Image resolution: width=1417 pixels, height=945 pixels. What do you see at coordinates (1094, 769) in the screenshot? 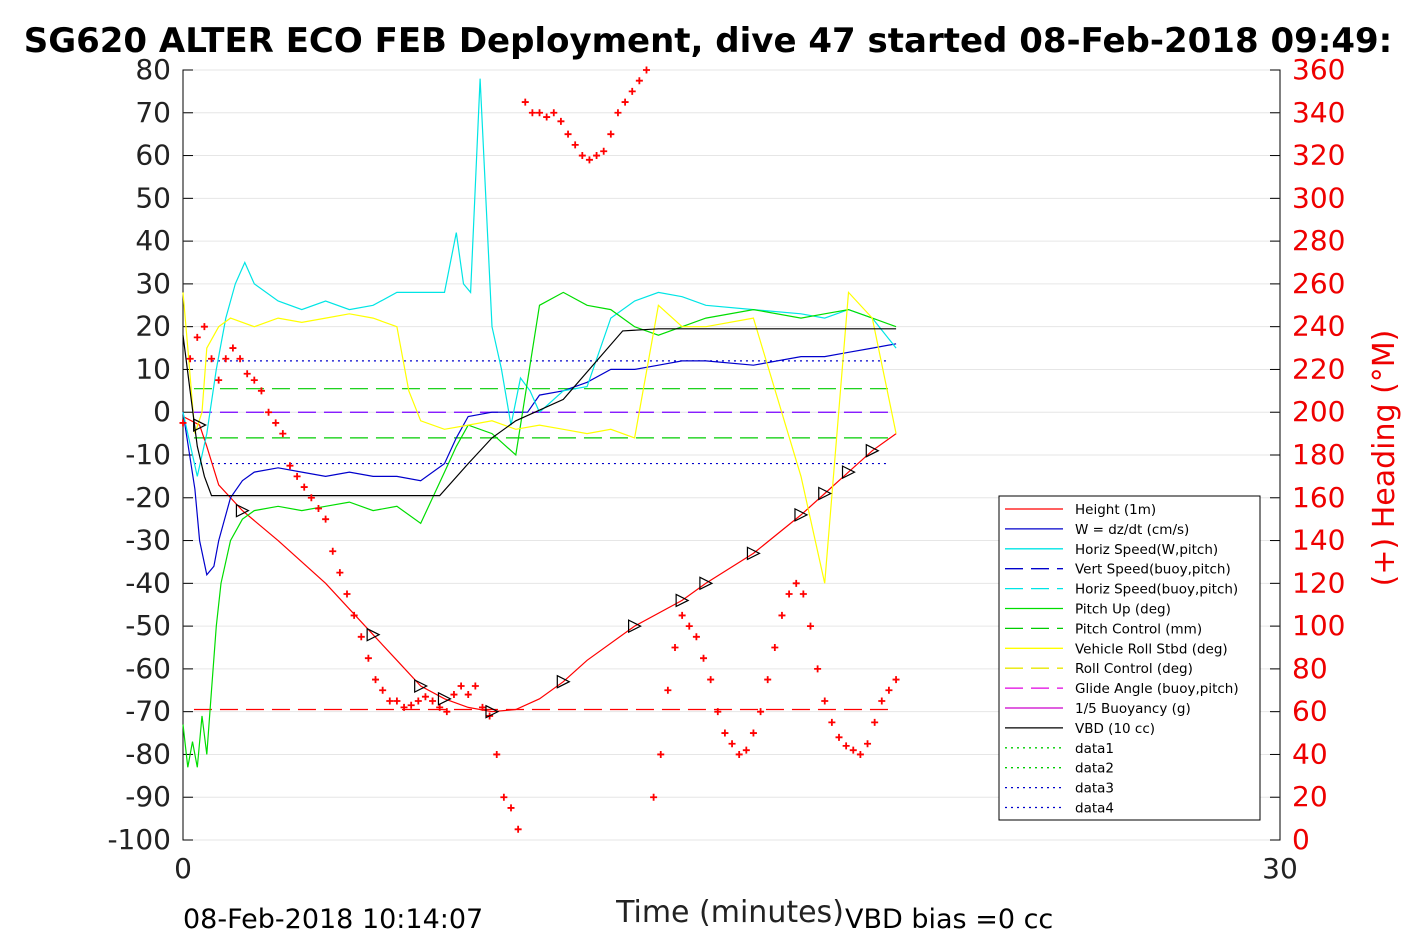
I see `legend-label: data2` at bounding box center [1094, 769].